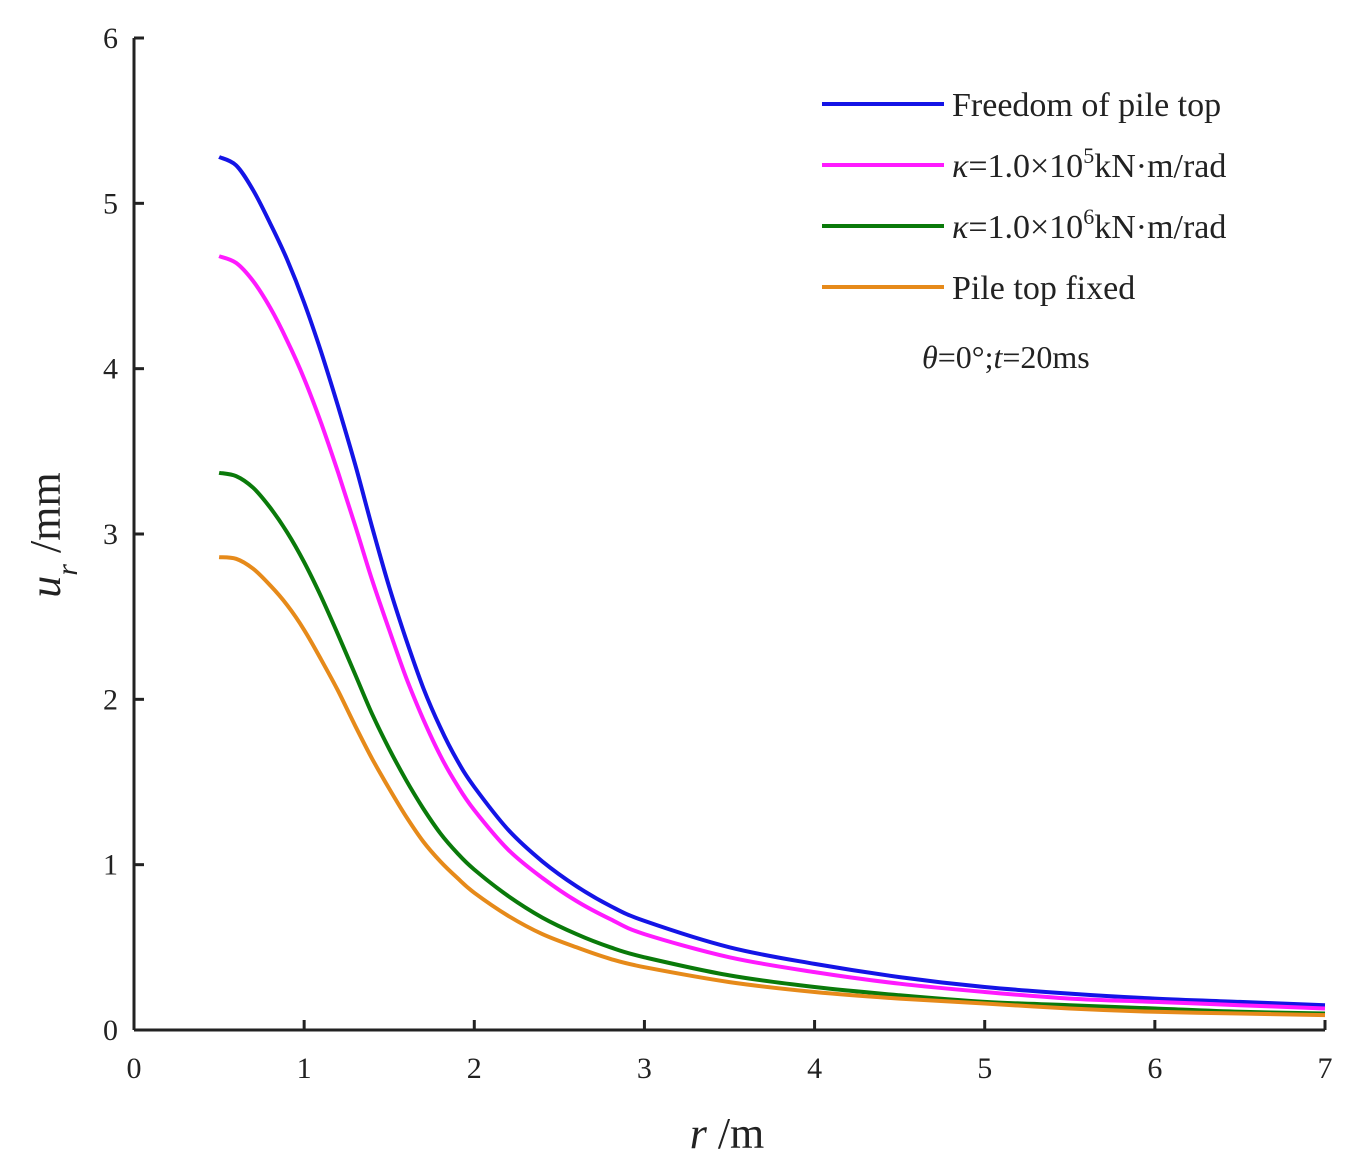 This screenshot has width=1348, height=1170. What do you see at coordinates (110, 369) in the screenshot?
I see `y-tick-label: 4` at bounding box center [110, 369].